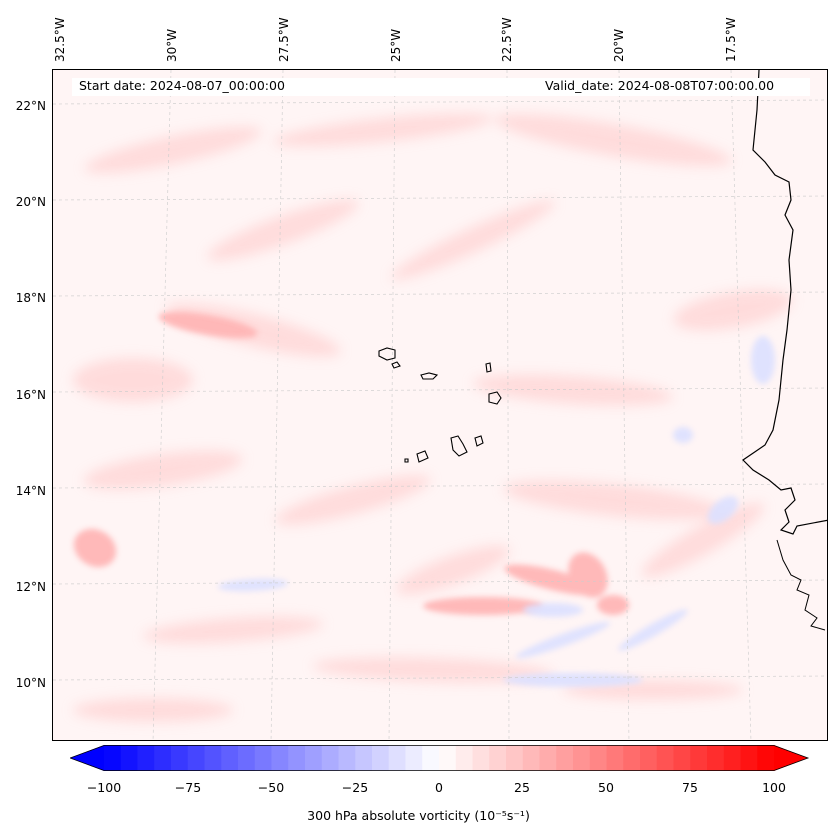 The width and height of the screenshot is (837, 839). What do you see at coordinates (87, 758) in the screenshot?
I see `colorbar-extend-min` at bounding box center [87, 758].